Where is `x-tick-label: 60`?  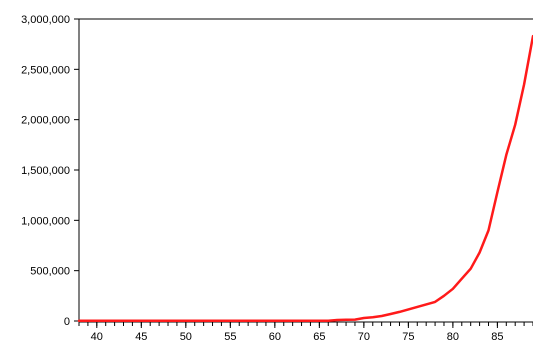 x-tick-label: 60 is located at coordinates (275, 337).